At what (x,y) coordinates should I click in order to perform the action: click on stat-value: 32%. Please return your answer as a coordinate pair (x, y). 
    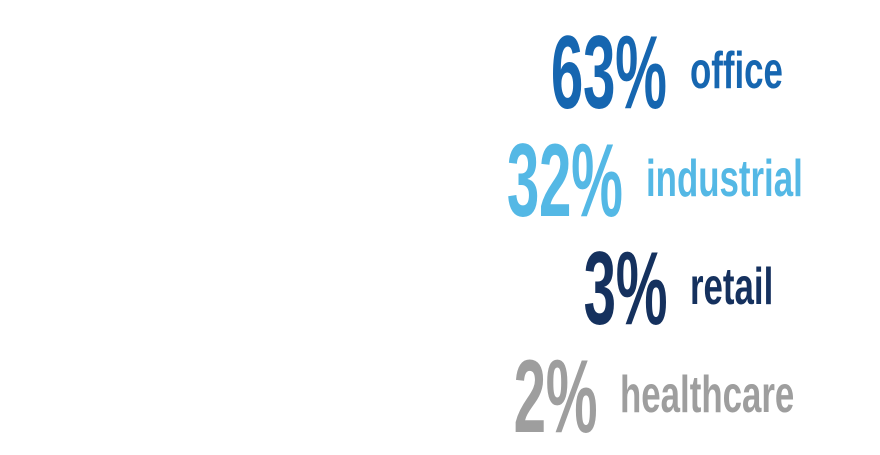
    Looking at the image, I should click on (565, 181).